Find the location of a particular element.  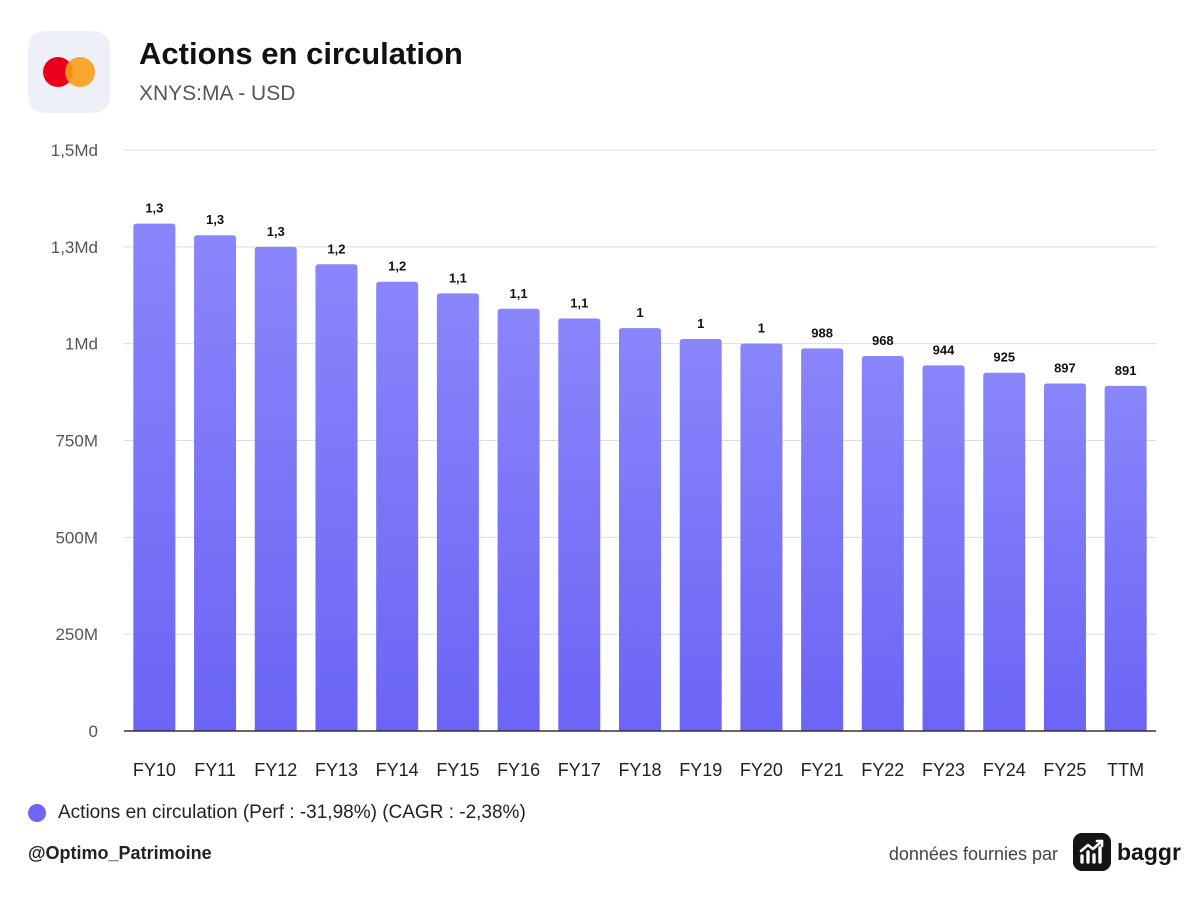

x-tick-label: FY21 is located at coordinates (822, 770).